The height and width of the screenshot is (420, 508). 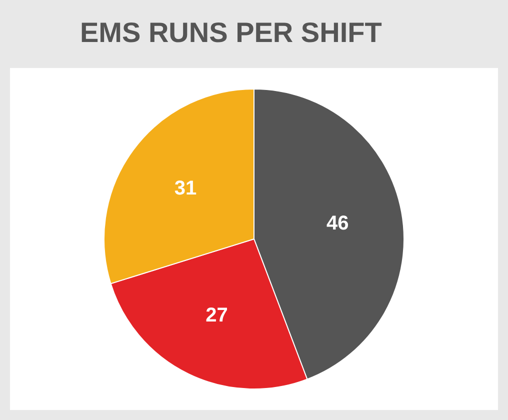 I want to click on data-label: 31, so click(x=185, y=189).